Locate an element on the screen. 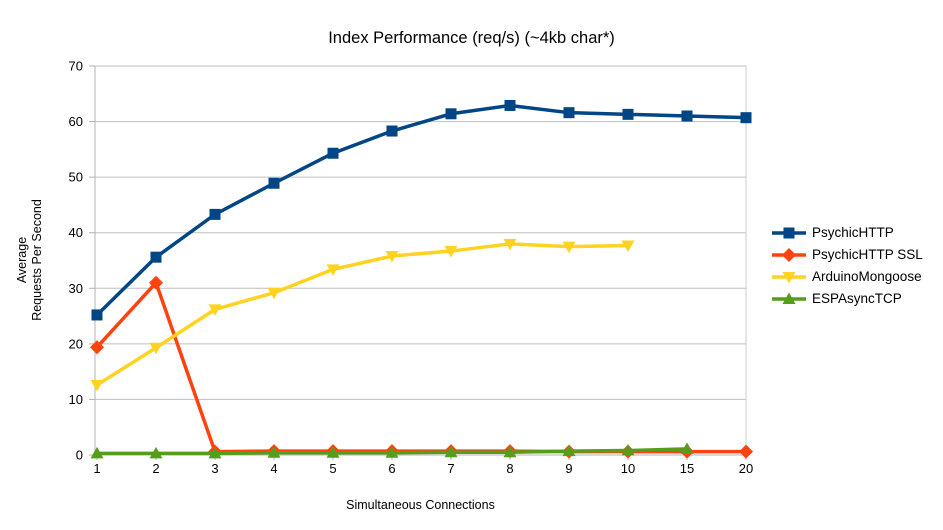  legend-key-triangle-up-icon is located at coordinates (789, 298).